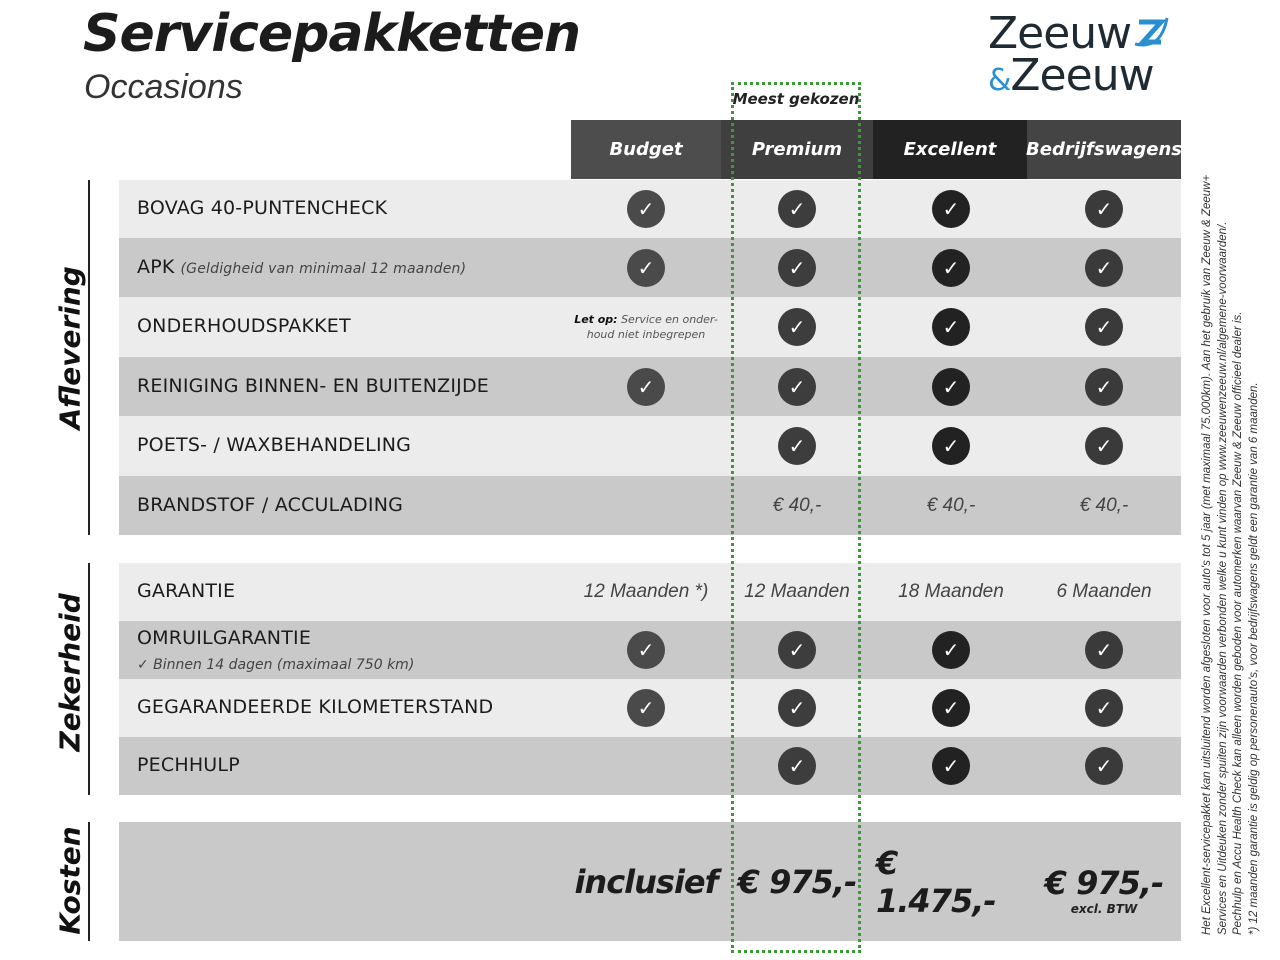  I want to click on table-row: BOVAG 40-PUNTENCHECK ✓ ✓ ✓ ✓, so click(650, 209).